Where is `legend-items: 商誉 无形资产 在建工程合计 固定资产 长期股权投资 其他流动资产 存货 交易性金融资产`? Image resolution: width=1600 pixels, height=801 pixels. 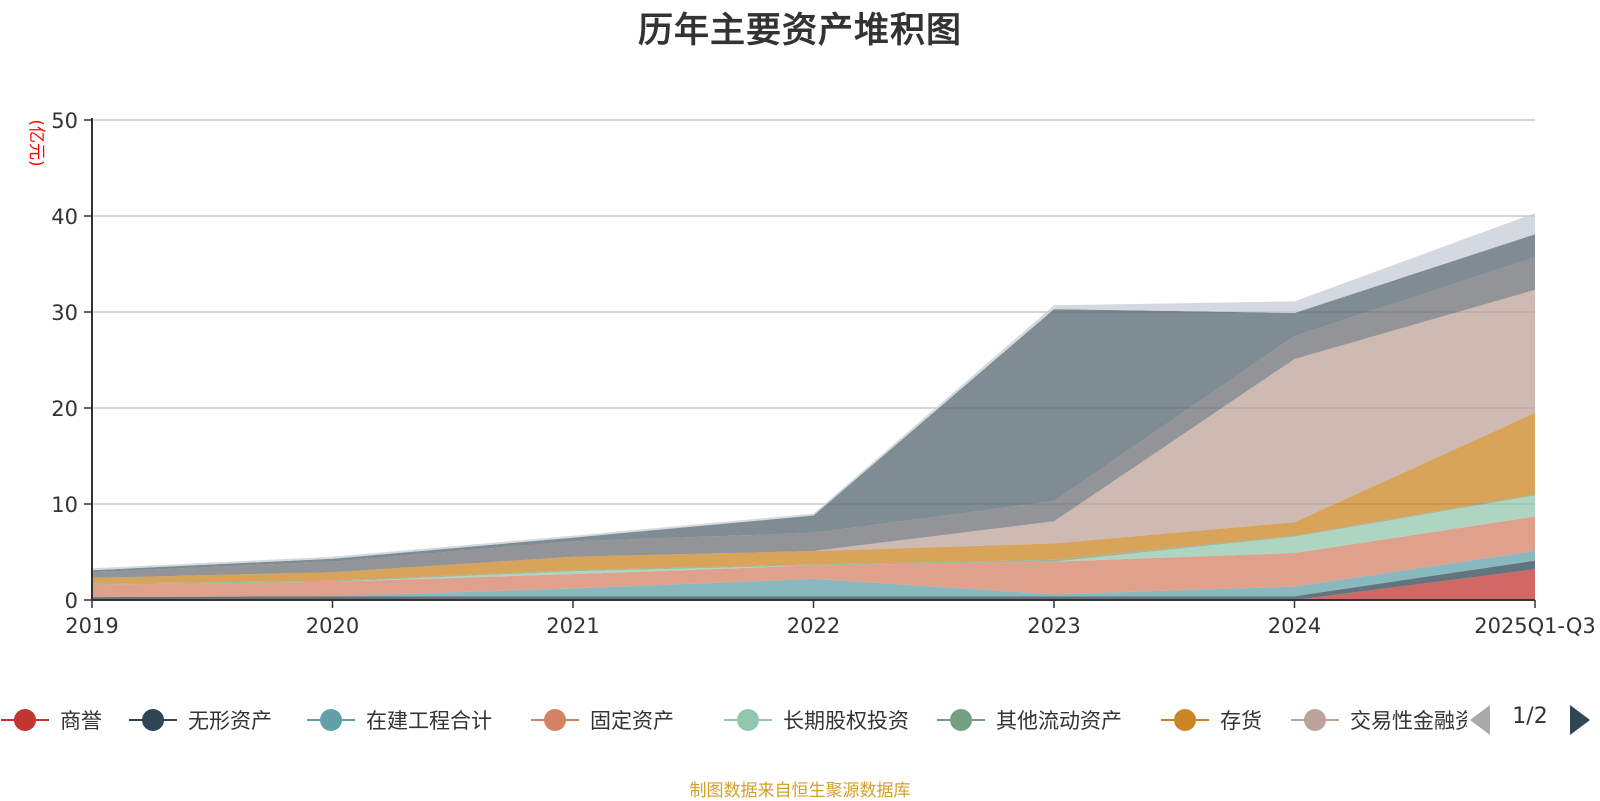 legend-items: 商誉 无形资产 在建工程合计 固定资产 长期股权投资 其他流动资产 存货 交易性金融资产 is located at coordinates (733, 720).